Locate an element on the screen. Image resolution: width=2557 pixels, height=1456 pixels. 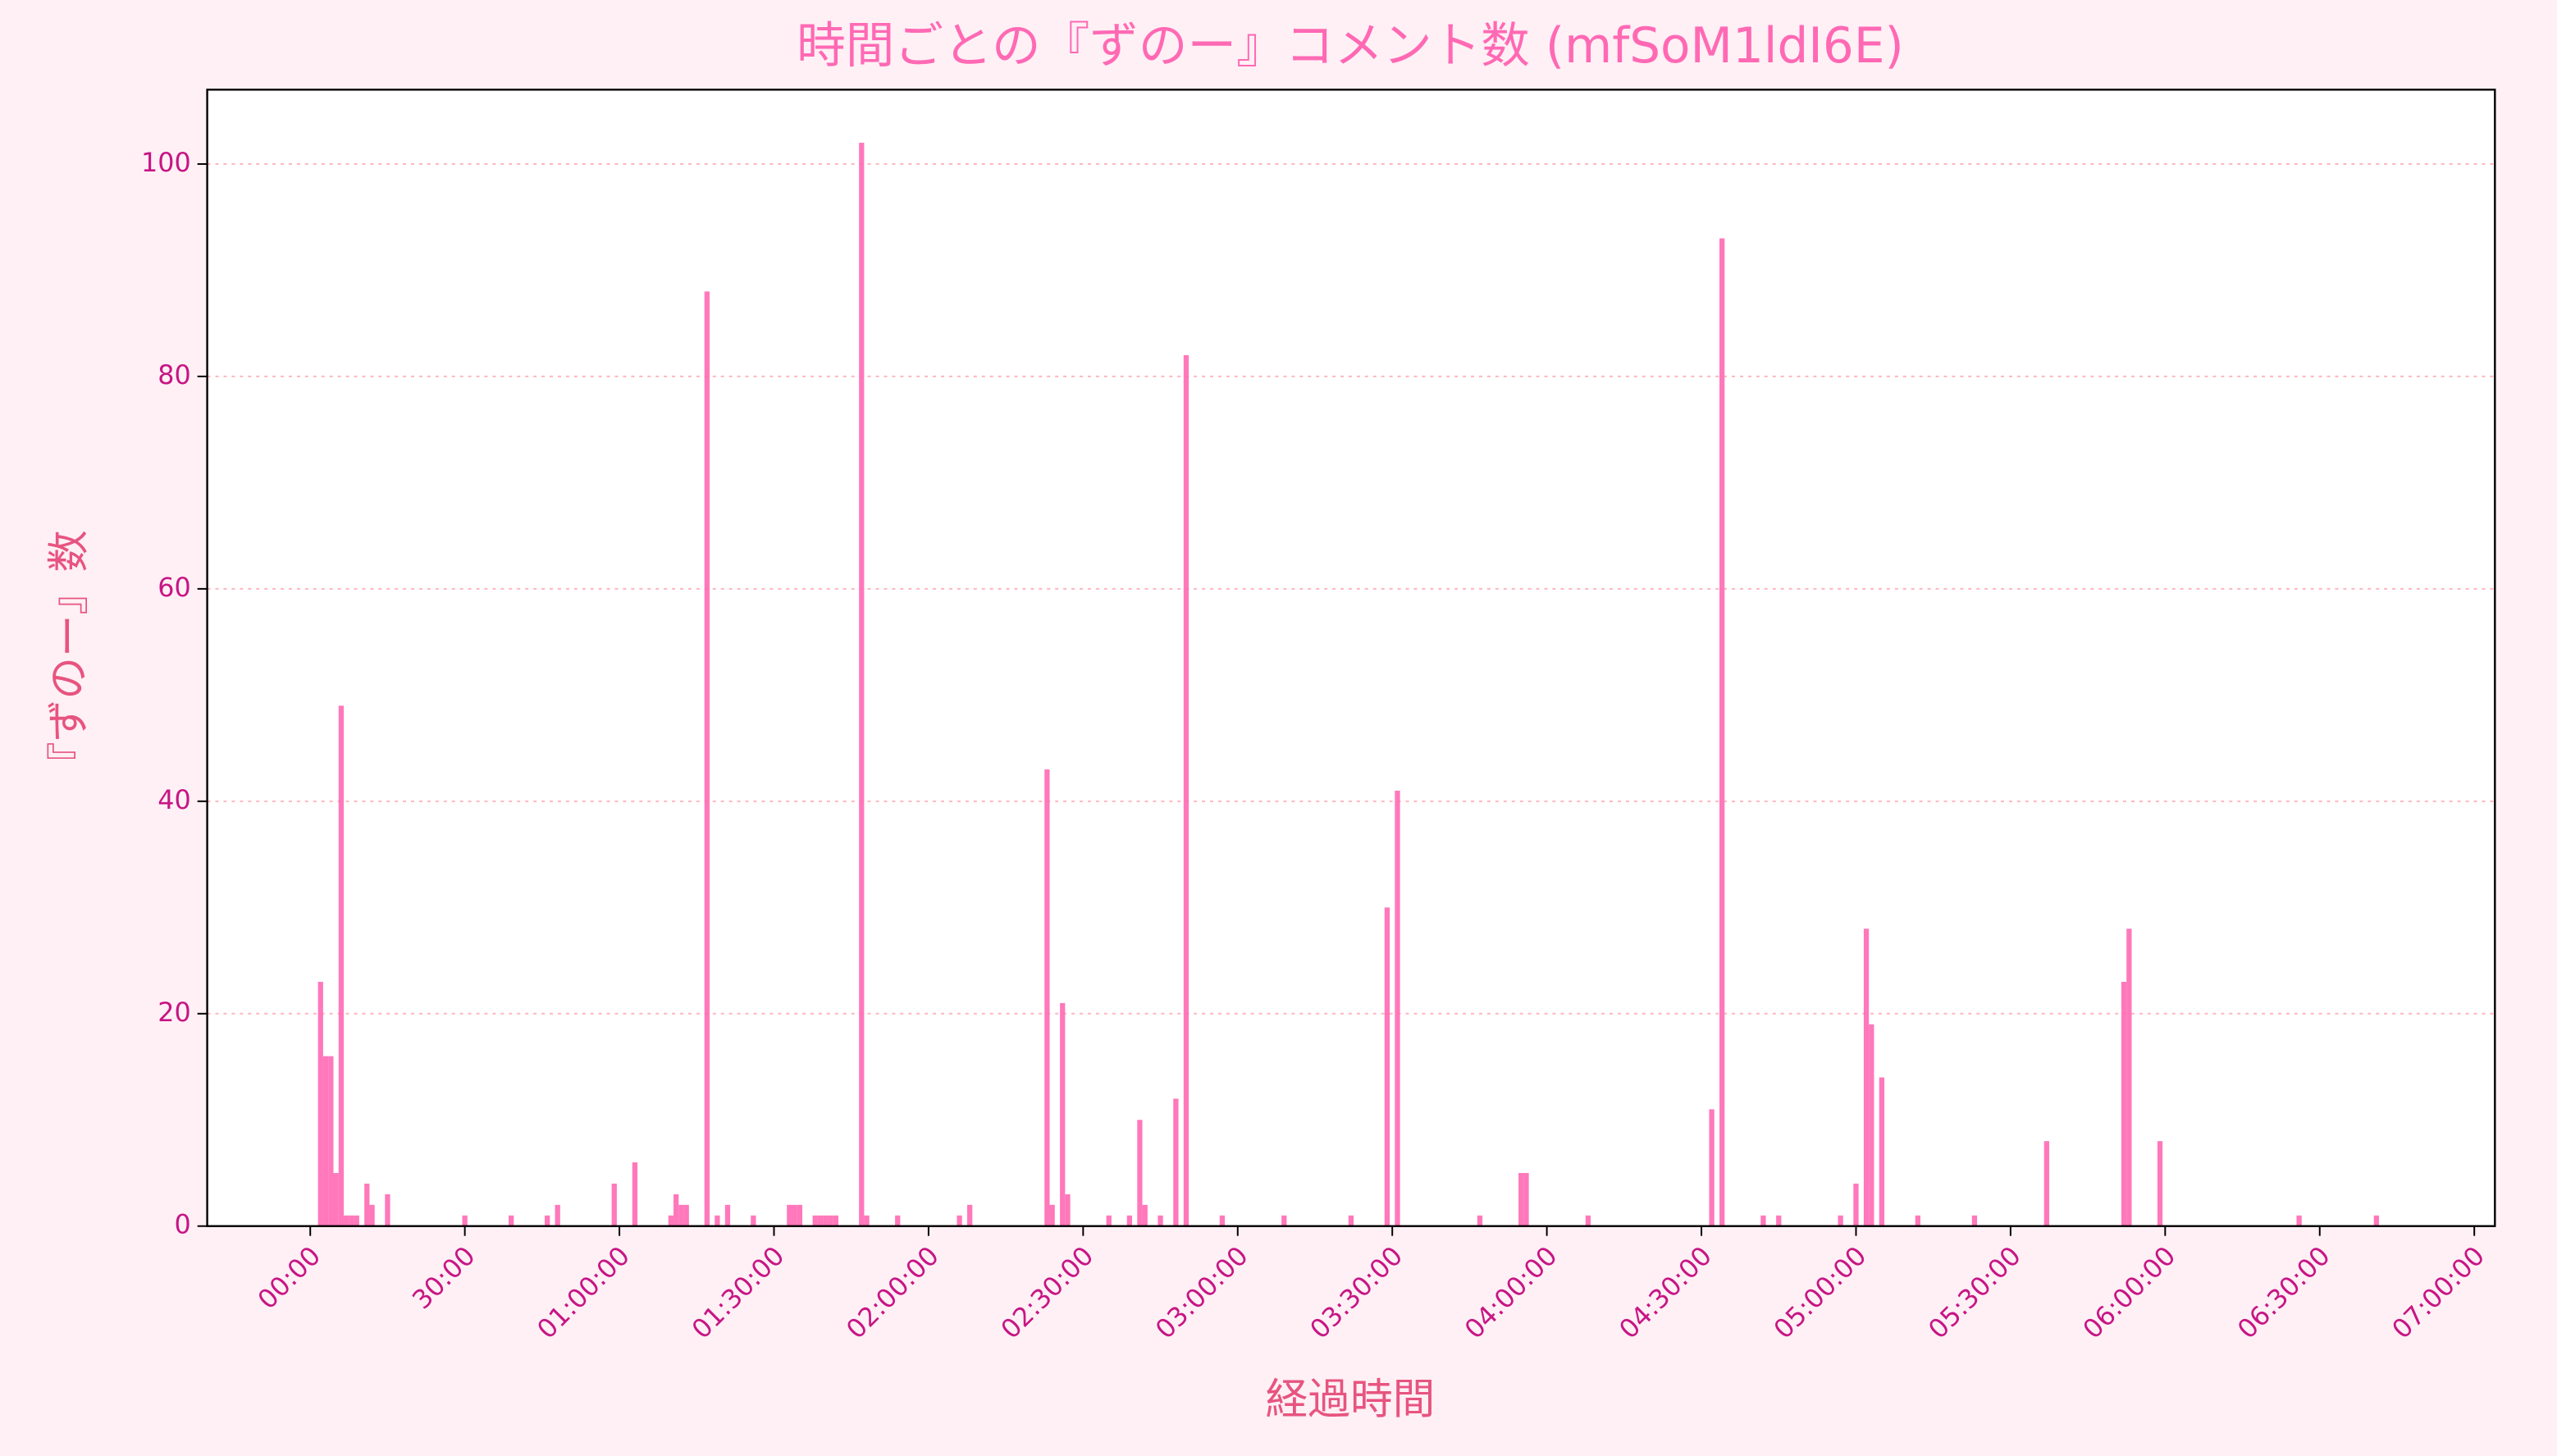
y-axis-label: 『ずのー』数 is located at coordinates (69, 657).